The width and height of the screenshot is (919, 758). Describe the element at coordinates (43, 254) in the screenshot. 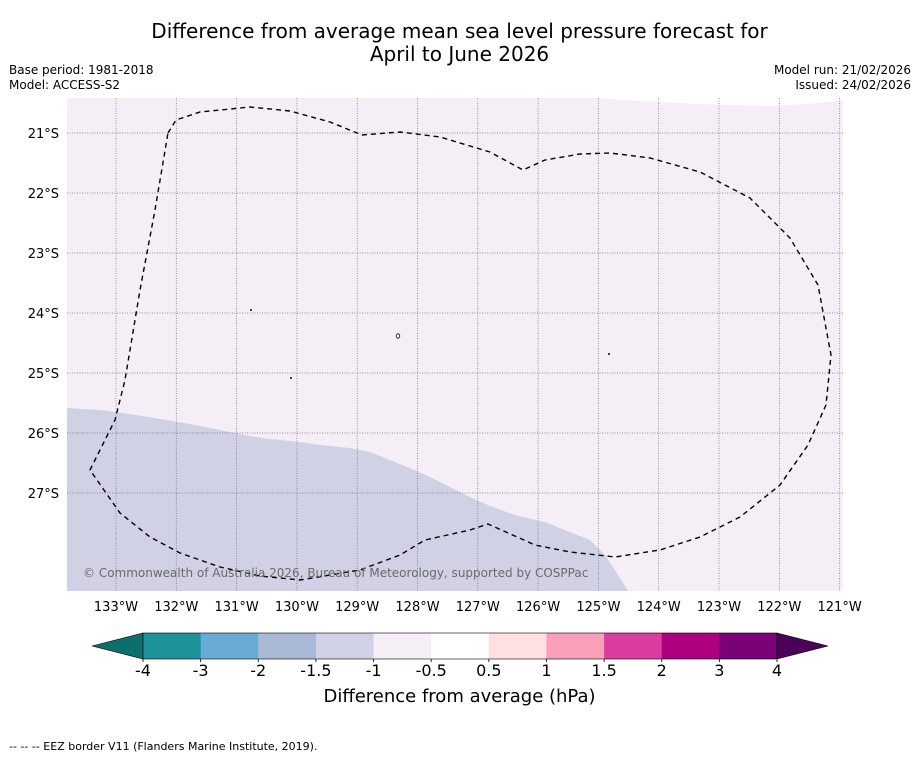

I see `latitude-label: 23°S` at that location.